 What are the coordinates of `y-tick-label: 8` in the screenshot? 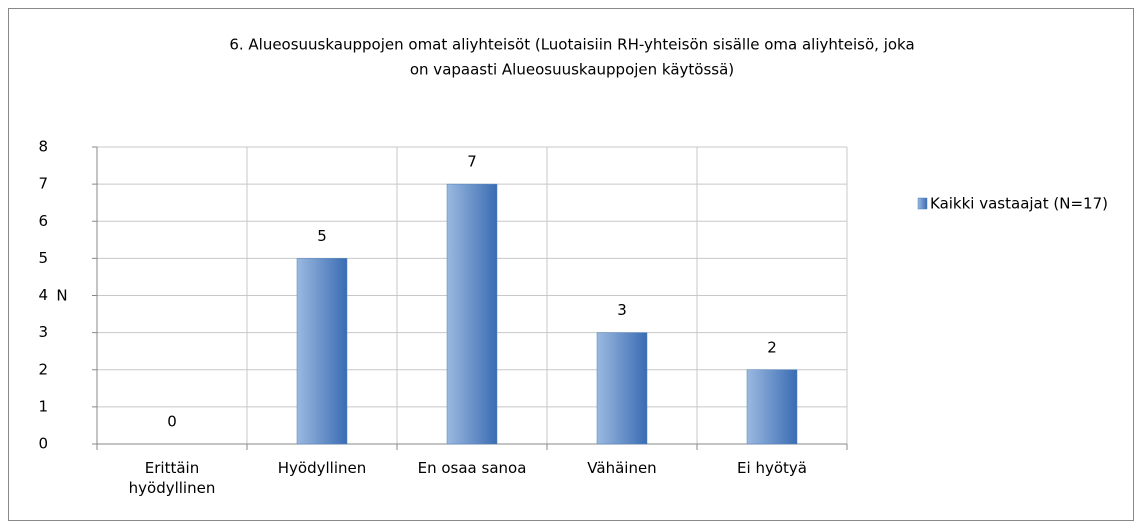 It's located at (43, 147).